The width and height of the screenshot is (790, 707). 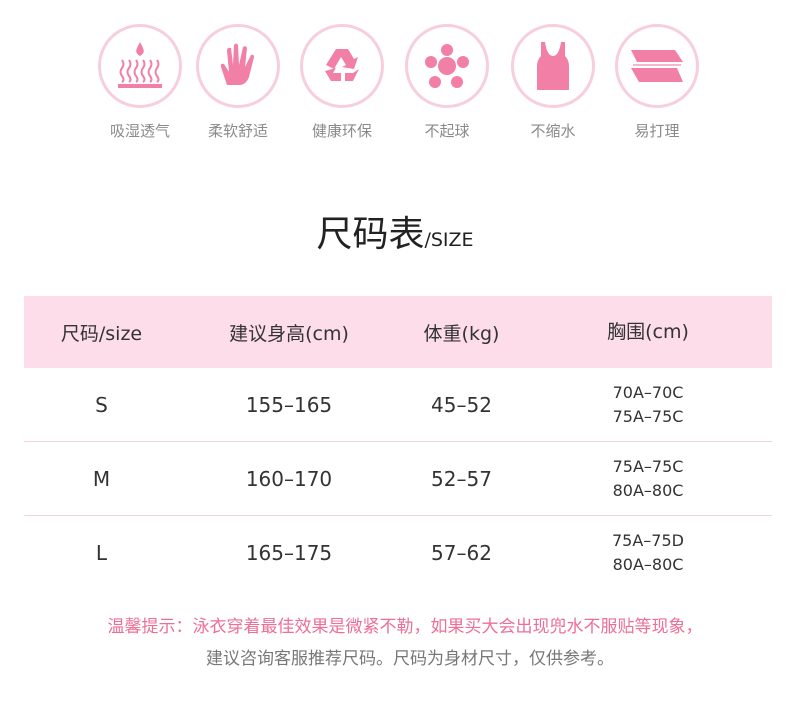 I want to click on feature-soft: 柔软舒适, so click(x=238, y=82).